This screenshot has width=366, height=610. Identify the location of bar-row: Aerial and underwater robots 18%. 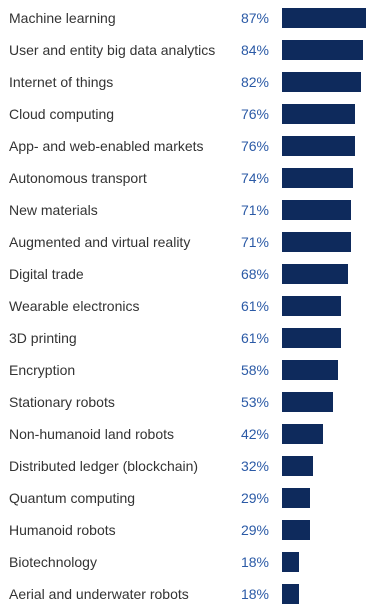
(183, 594).